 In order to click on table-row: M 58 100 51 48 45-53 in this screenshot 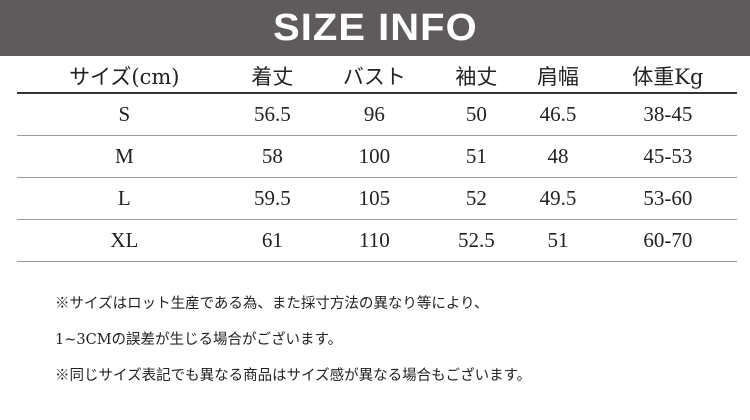, I will do `click(377, 157)`.